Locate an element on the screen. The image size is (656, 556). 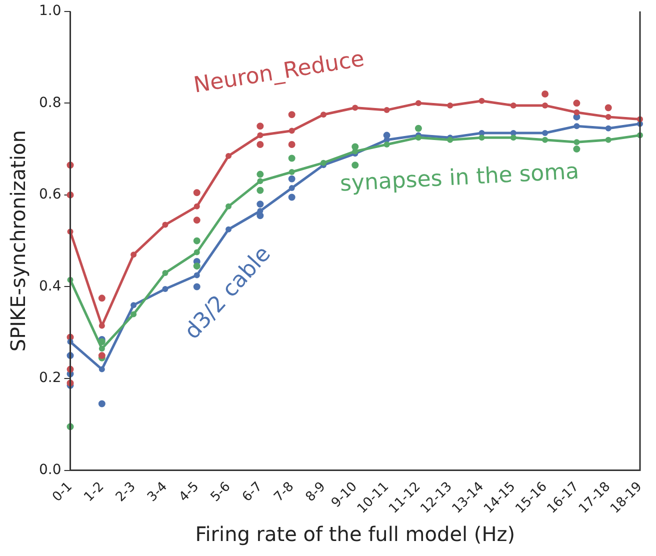
x-tick-label: 7-8 is located at coordinates (284, 492).